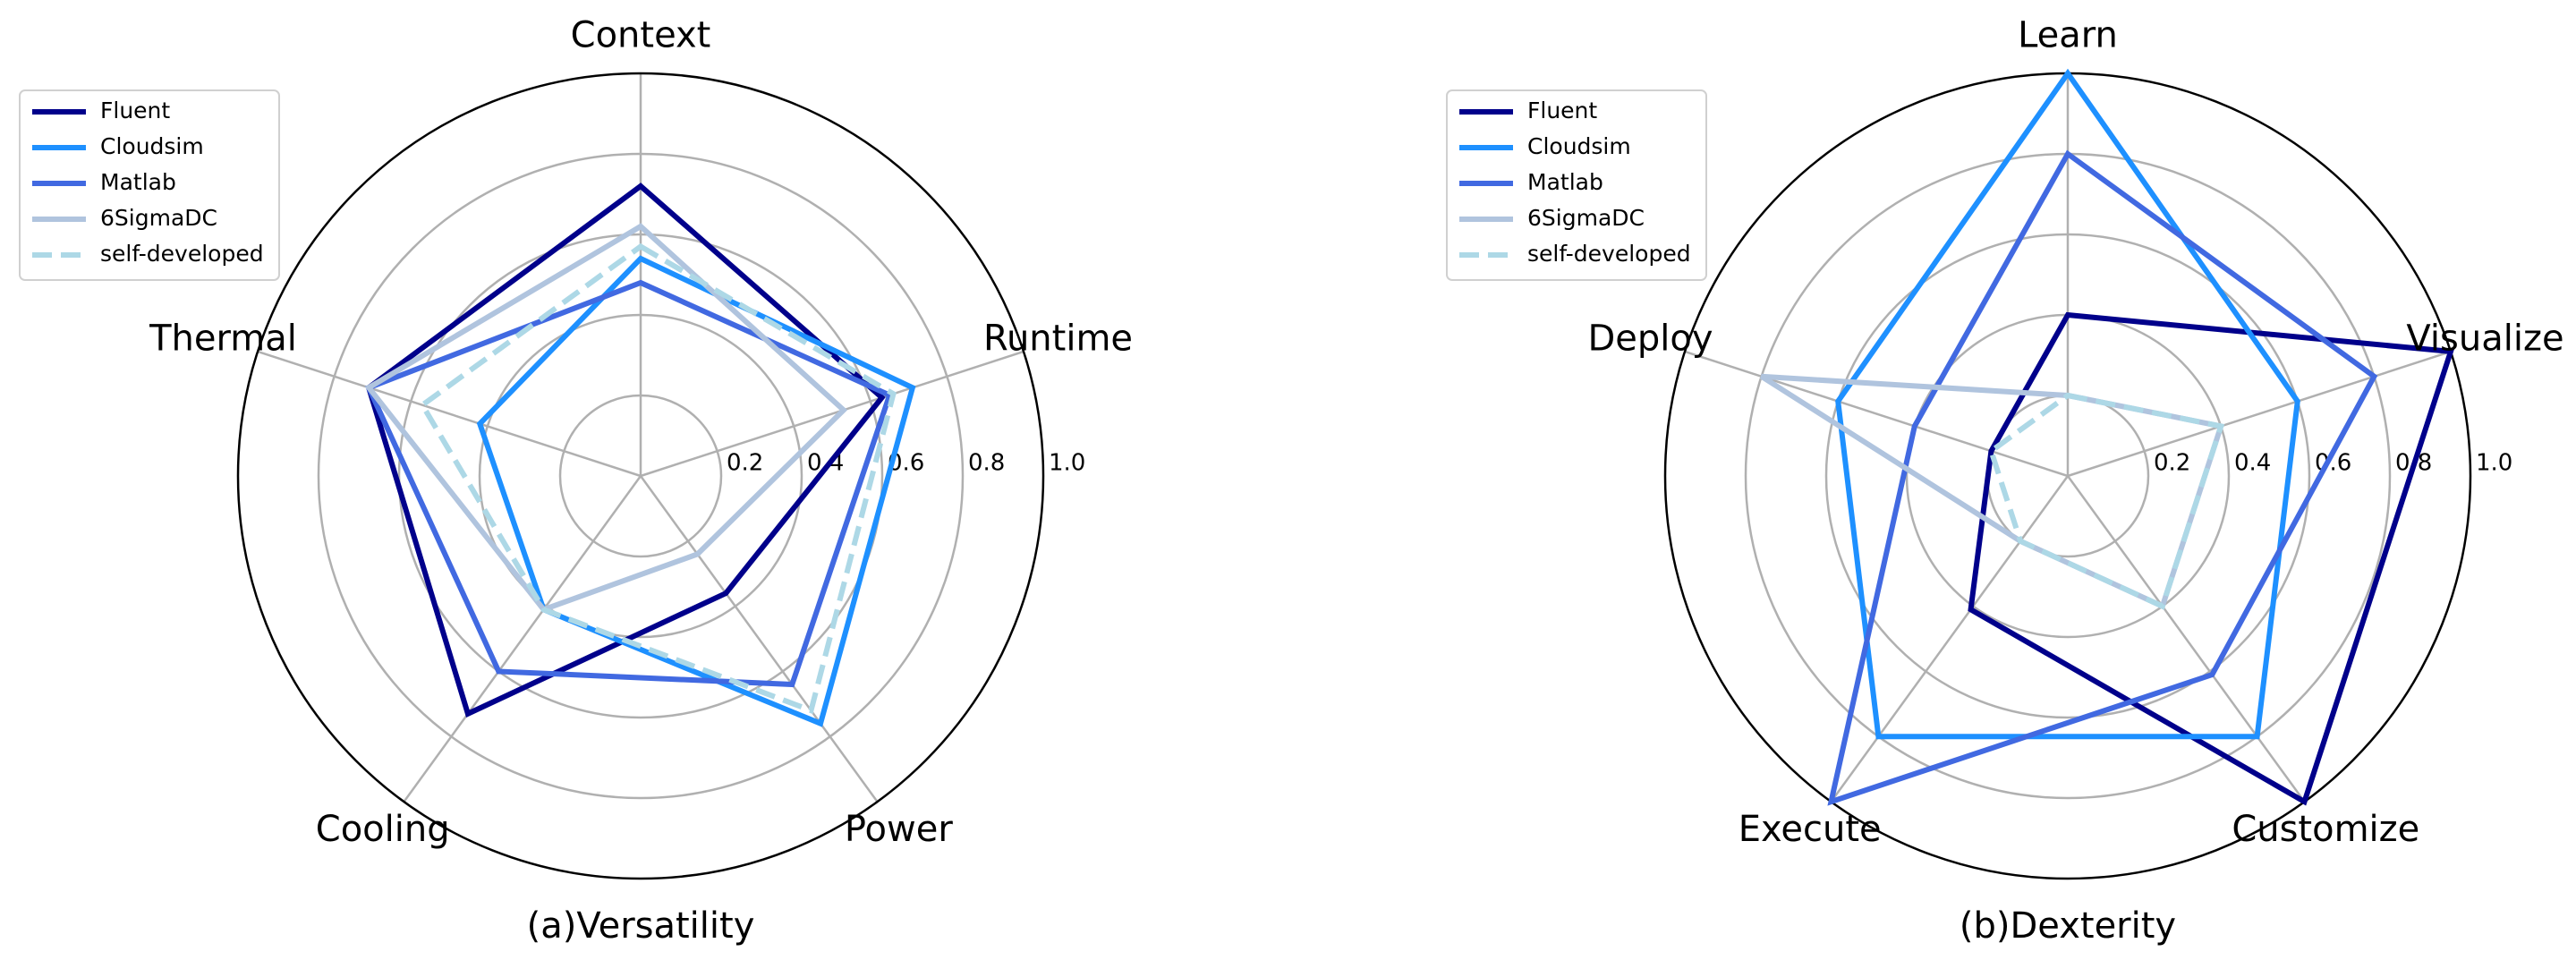 Image resolution: width=2576 pixels, height=977 pixels. Describe the element at coordinates (1810, 829) in the screenshot. I see `axis-label: Execute` at that location.